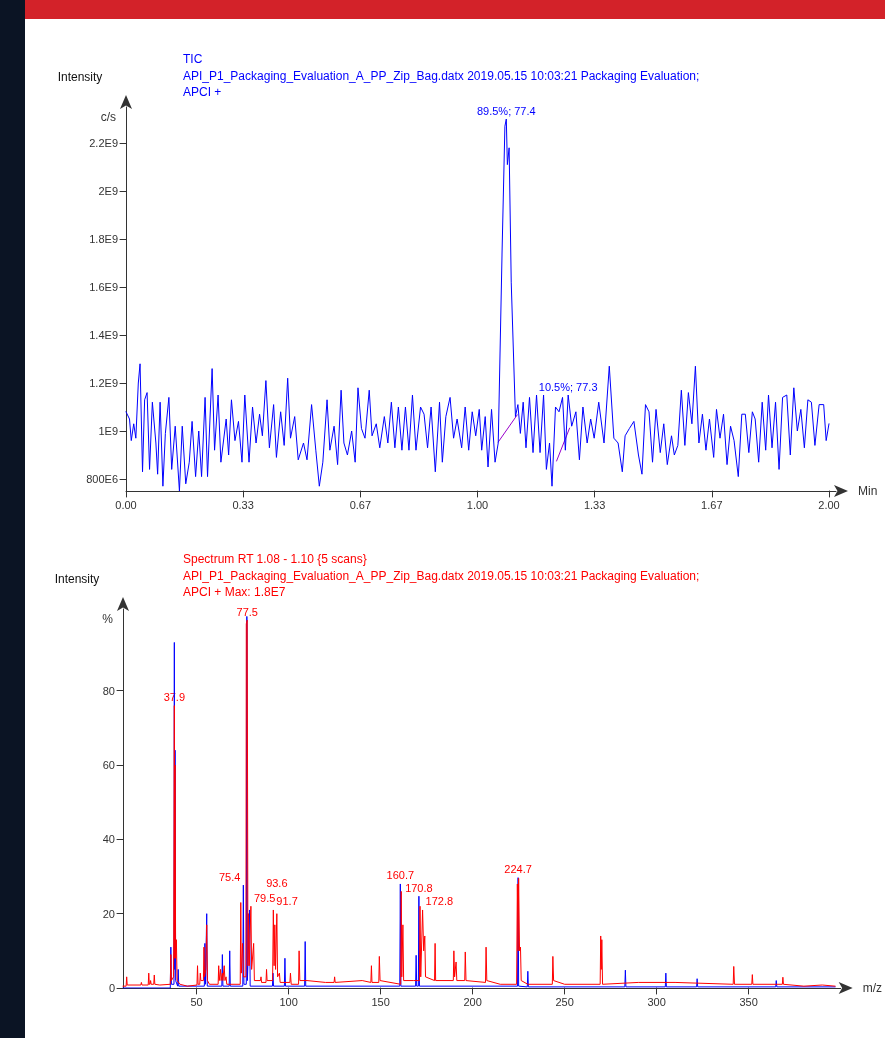  What do you see at coordinates (287, 901) in the screenshot?
I see `annotation: 91.7` at bounding box center [287, 901].